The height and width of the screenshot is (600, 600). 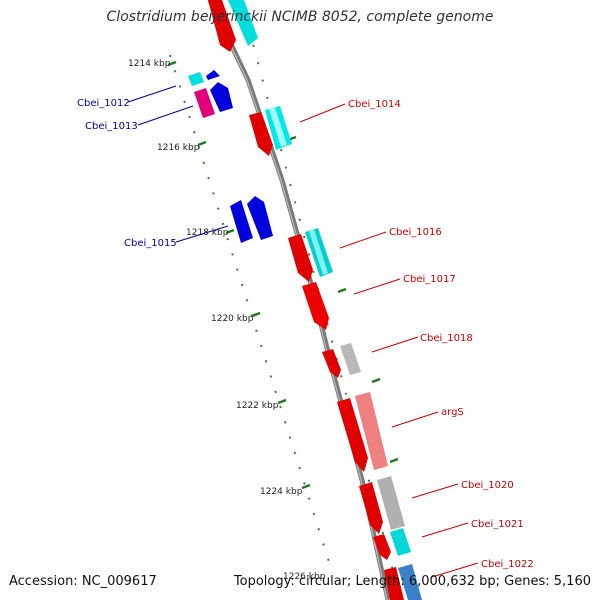 I want to click on gene-label-cbei-1014: Cbei_1014, so click(x=374, y=104).